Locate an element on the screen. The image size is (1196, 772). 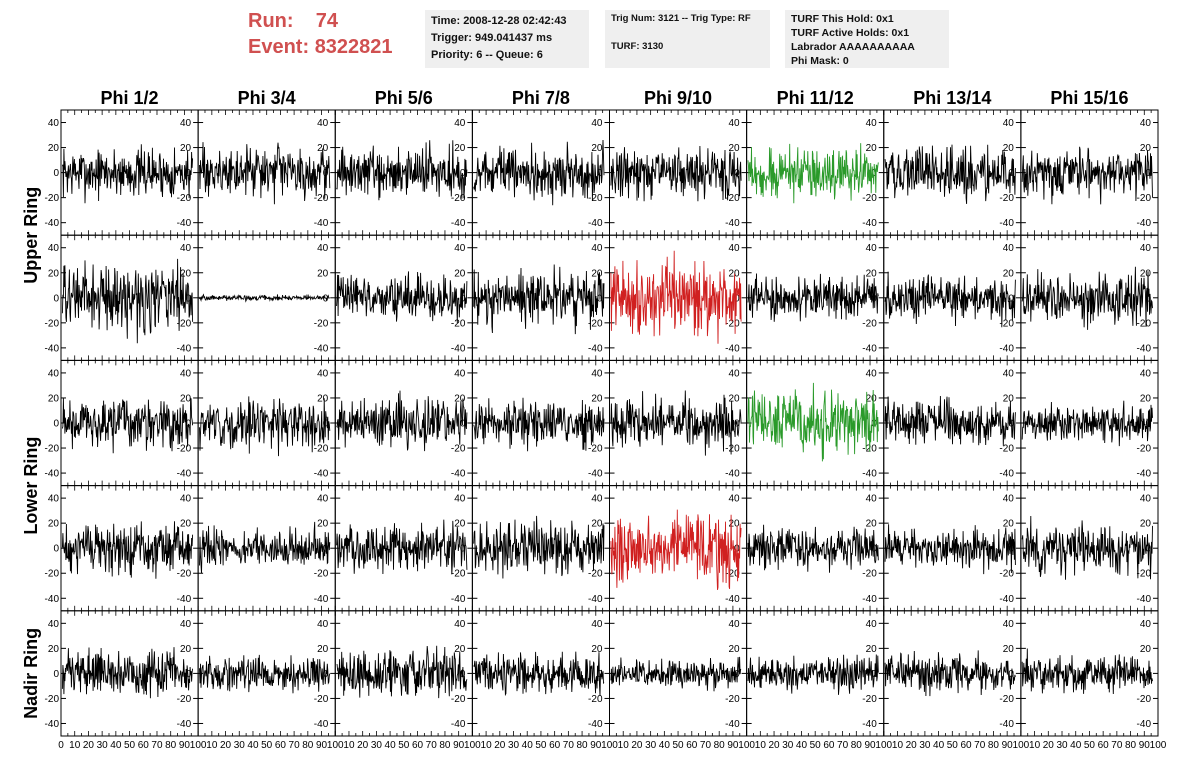
x-tick-label: 20 is located at coordinates (637, 745).